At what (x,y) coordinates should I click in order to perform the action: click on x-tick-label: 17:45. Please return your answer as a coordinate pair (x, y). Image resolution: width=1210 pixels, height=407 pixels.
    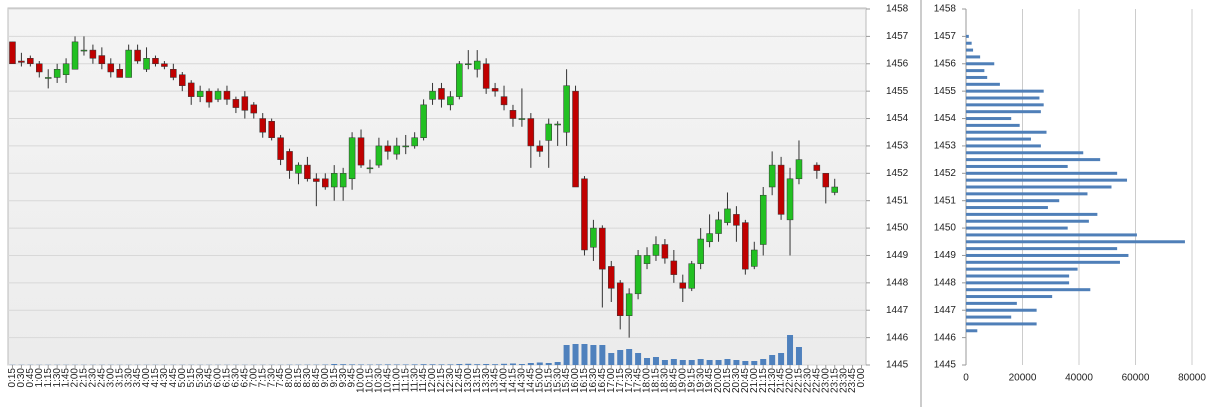
    Looking at the image, I should click on (638, 380).